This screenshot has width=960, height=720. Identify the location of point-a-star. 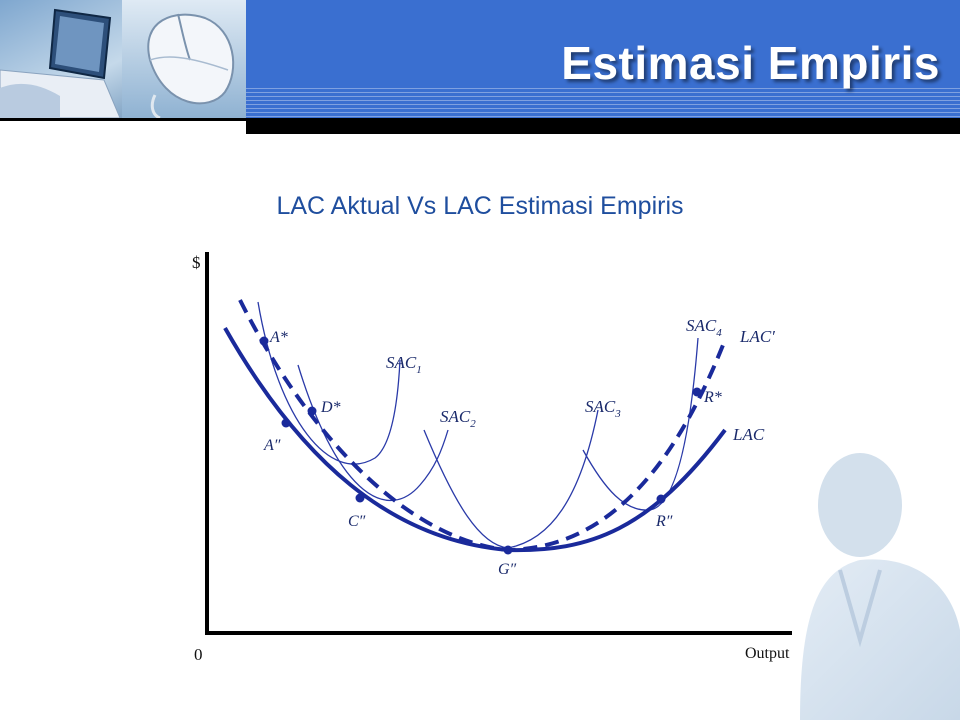
(264, 341).